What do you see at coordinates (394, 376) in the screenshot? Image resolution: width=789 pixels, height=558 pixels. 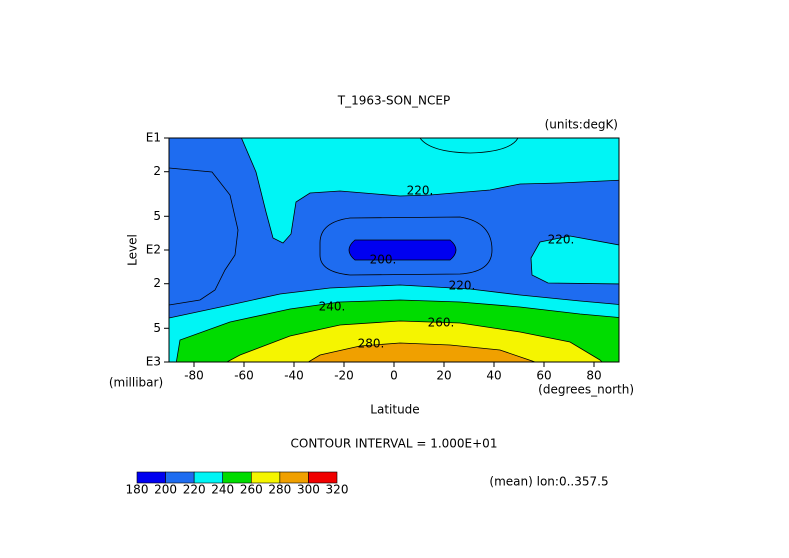 I see `x-tick-label: 0` at bounding box center [394, 376].